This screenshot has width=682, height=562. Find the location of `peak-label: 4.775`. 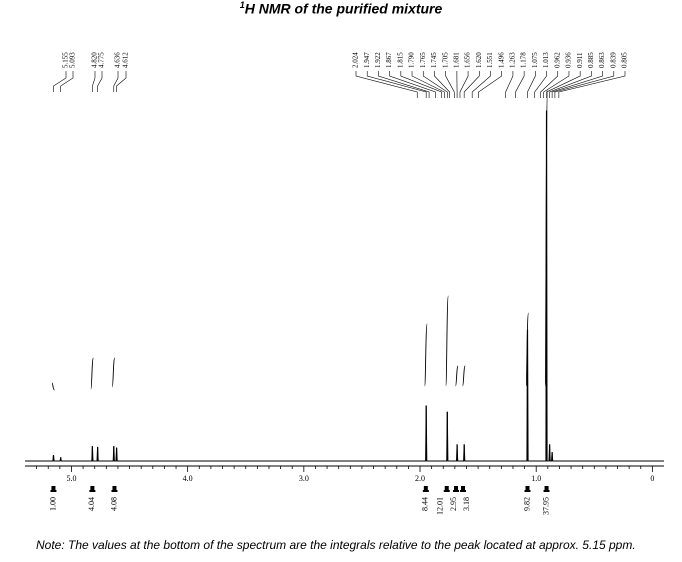

peak-label: 4.775 is located at coordinates (102, 60).